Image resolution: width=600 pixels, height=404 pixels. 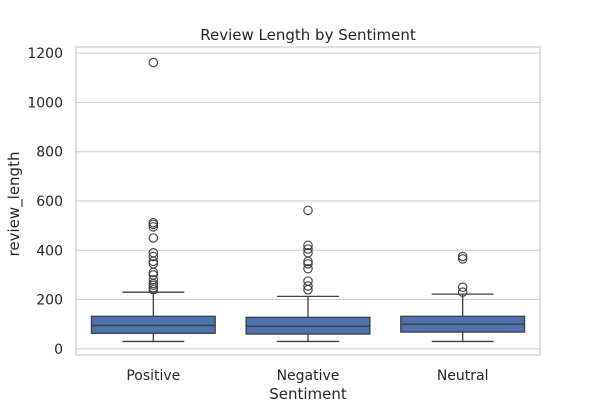 I want to click on y-tick-label: 1200, so click(x=45, y=54).